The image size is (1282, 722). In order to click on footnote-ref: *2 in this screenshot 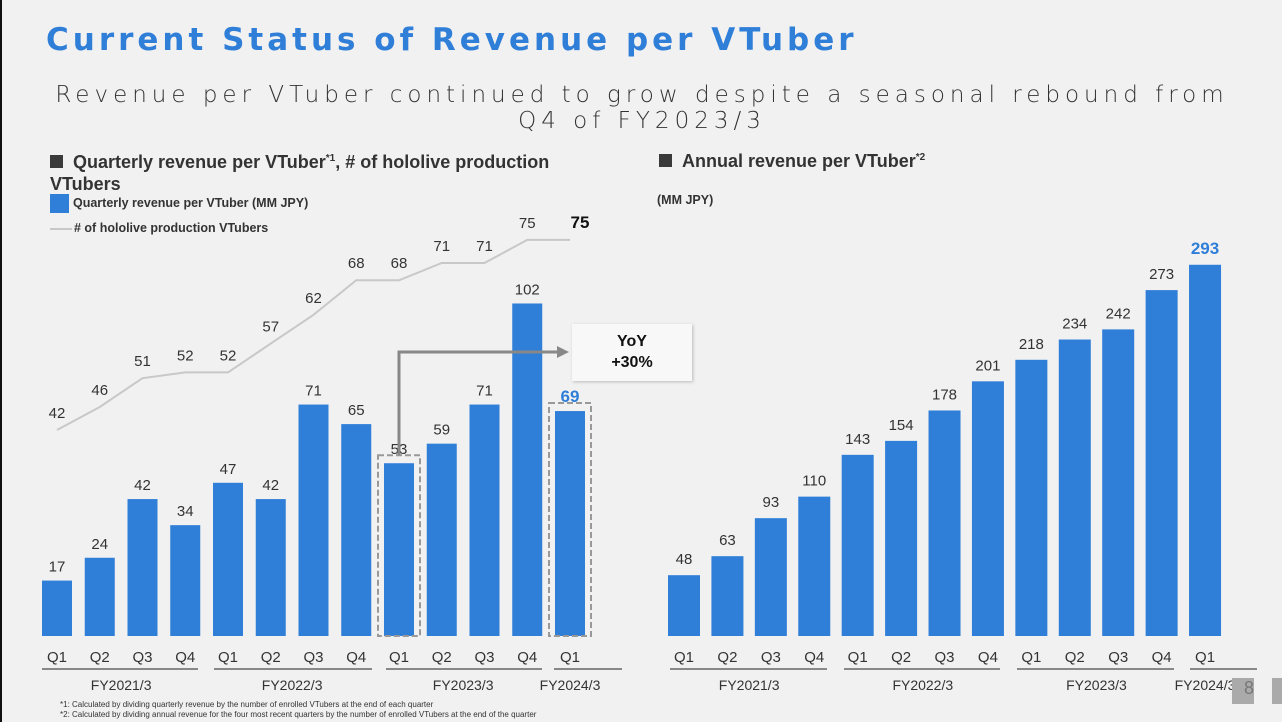, I will do `click(920, 157)`.